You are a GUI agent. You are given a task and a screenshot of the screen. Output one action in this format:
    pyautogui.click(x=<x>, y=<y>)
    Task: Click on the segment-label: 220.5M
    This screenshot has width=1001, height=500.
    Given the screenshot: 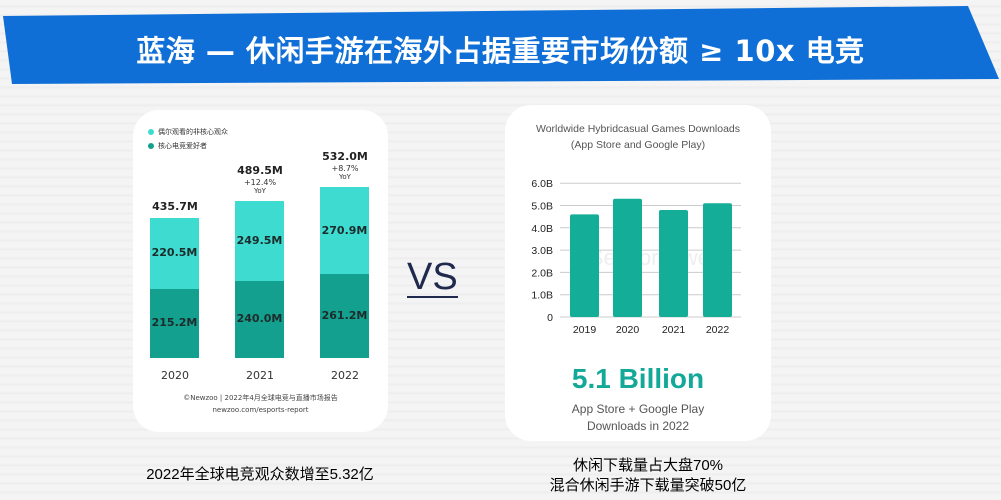 What is the action you would take?
    pyautogui.click(x=174, y=253)
    